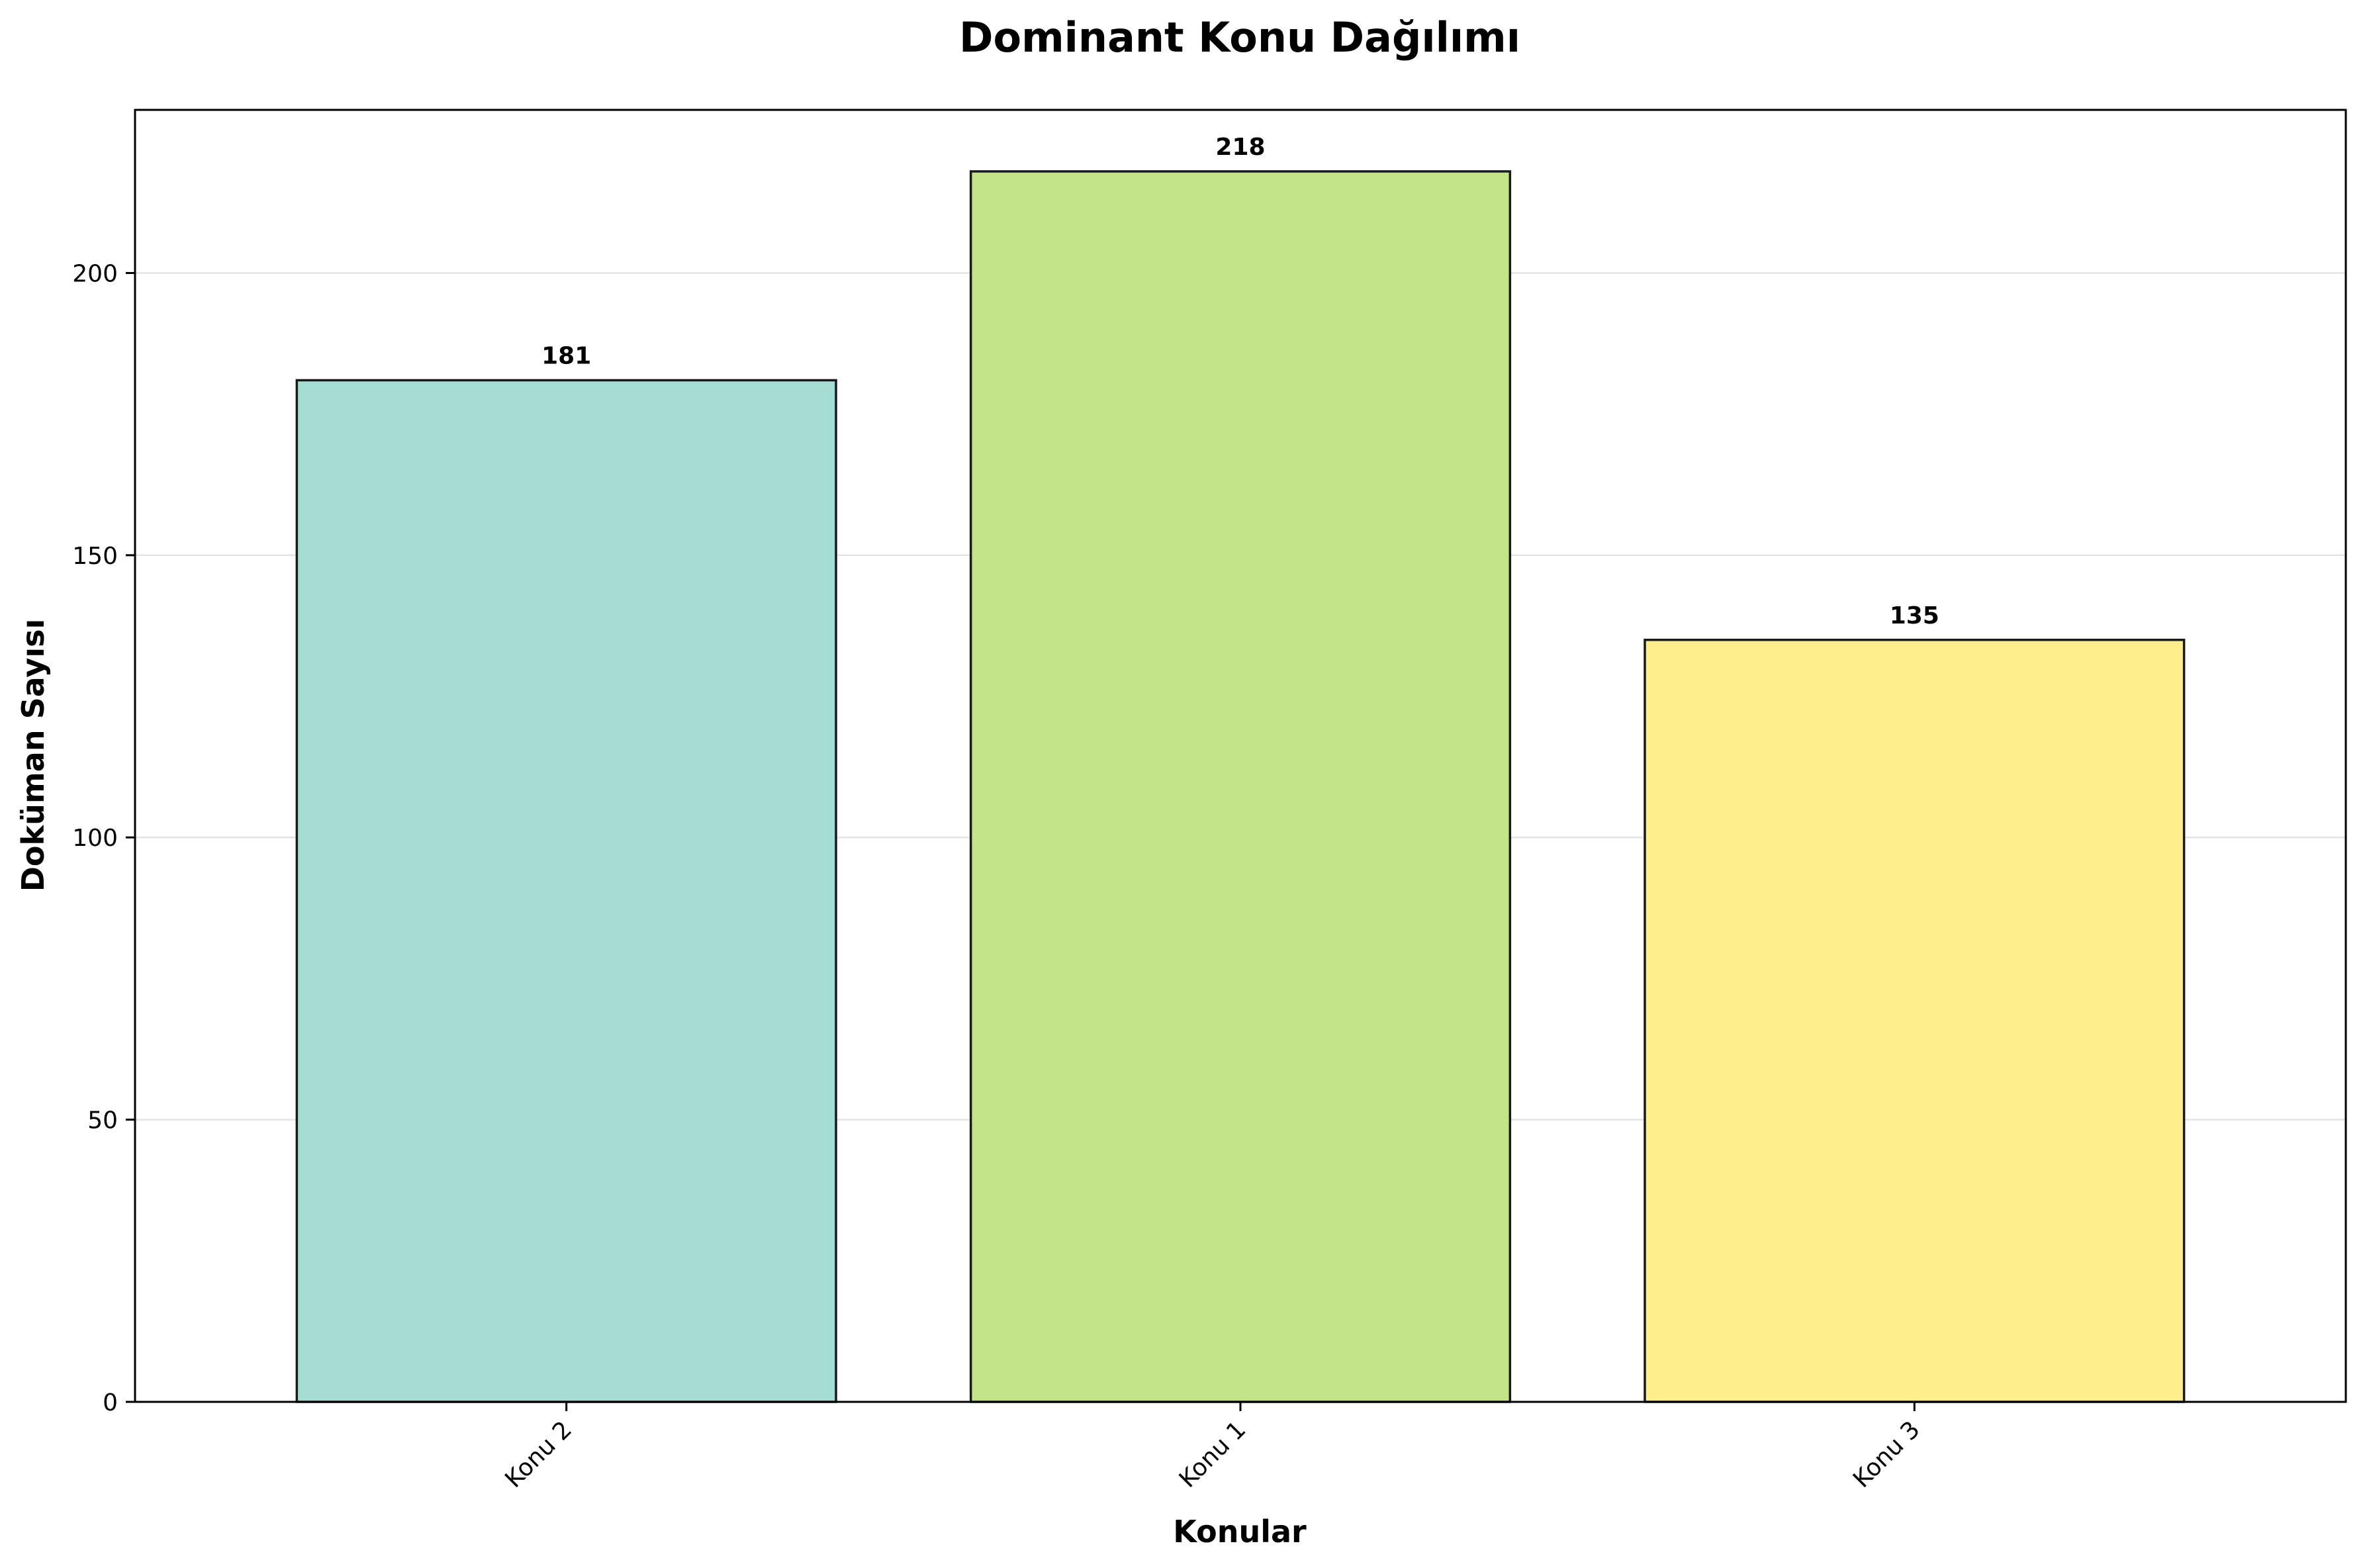  Describe the element at coordinates (1240, 1531) in the screenshot. I see `x-axis-label: Konular` at that location.